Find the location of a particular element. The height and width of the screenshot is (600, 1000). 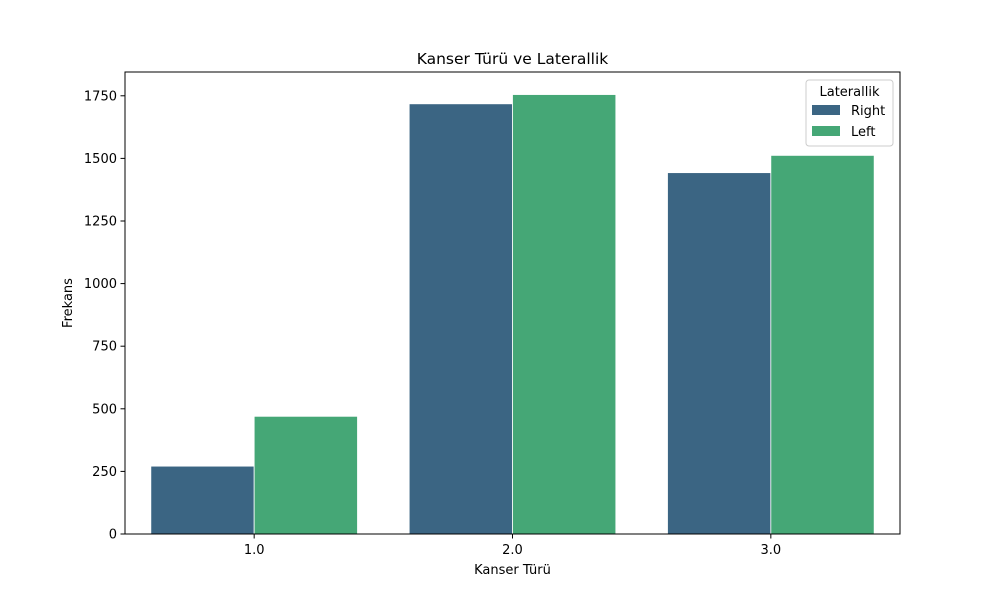

bar-right-1.0 is located at coordinates (202, 500).